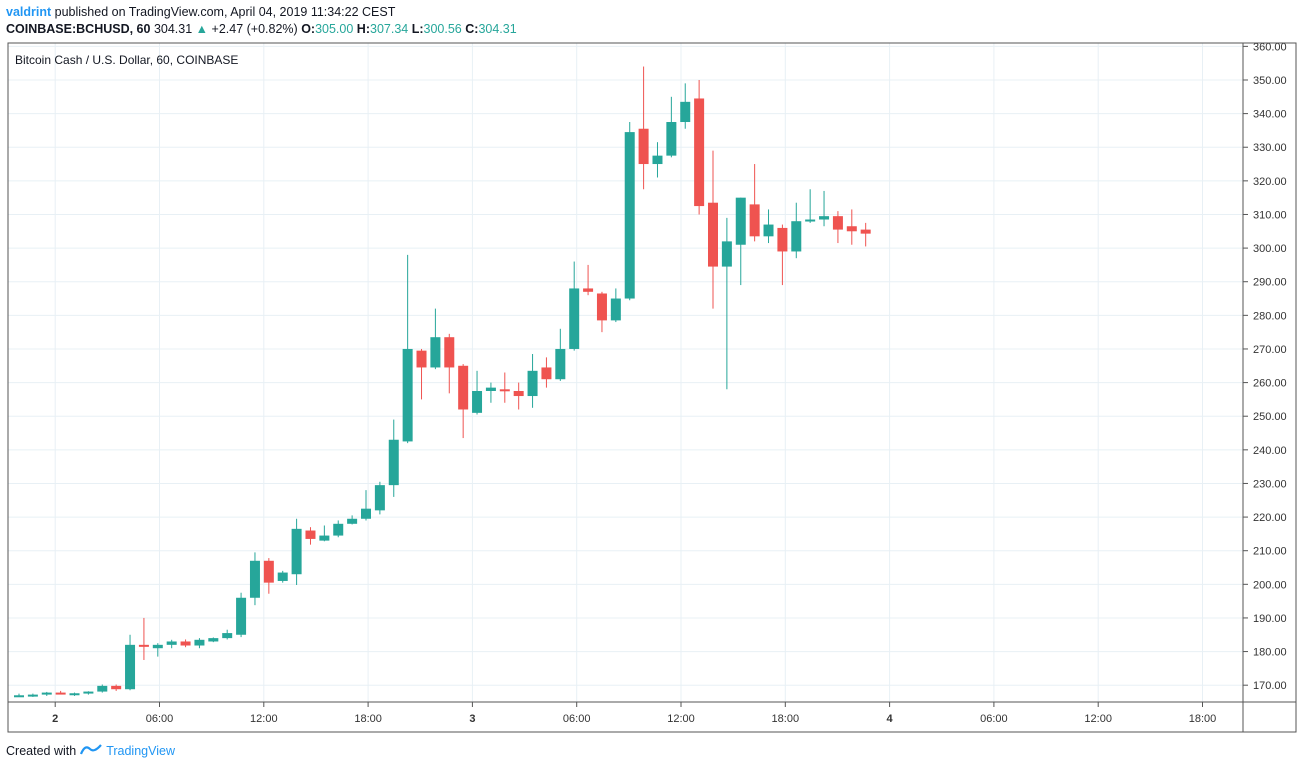 This screenshot has width=1302, height=768. I want to click on x-tick-label: 3, so click(472, 719).